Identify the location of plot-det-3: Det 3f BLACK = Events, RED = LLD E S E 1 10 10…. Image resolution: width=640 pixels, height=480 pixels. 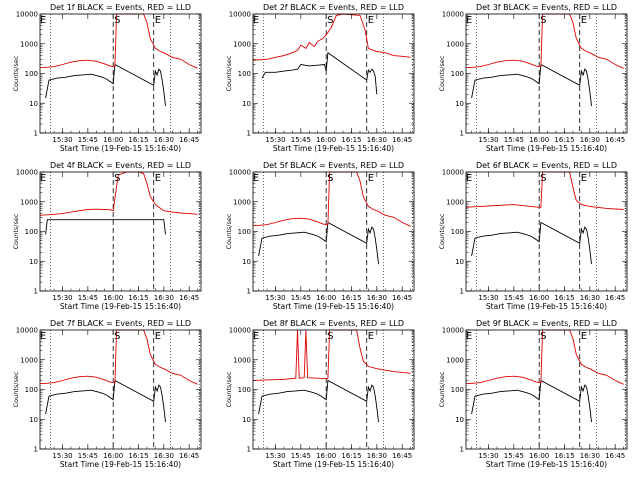
(533, 78).